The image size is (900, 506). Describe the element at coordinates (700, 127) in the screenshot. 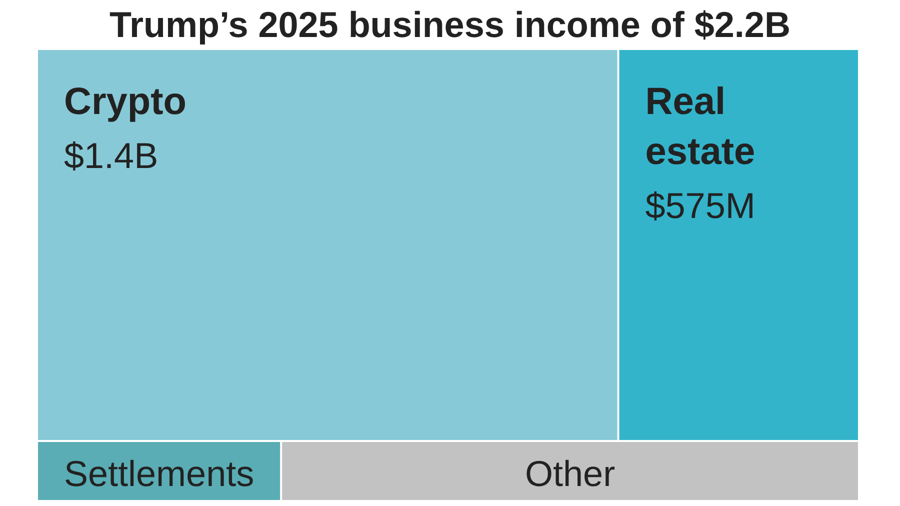

I see `category-label: Real estate` at that location.